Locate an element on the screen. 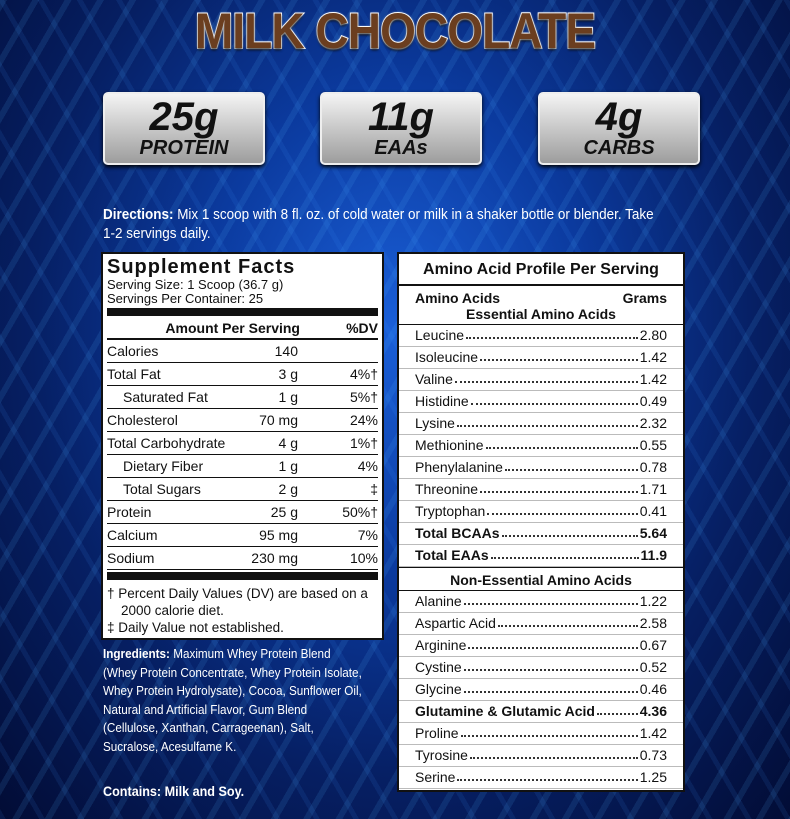  amino-grams: 0.41 is located at coordinates (653, 511).